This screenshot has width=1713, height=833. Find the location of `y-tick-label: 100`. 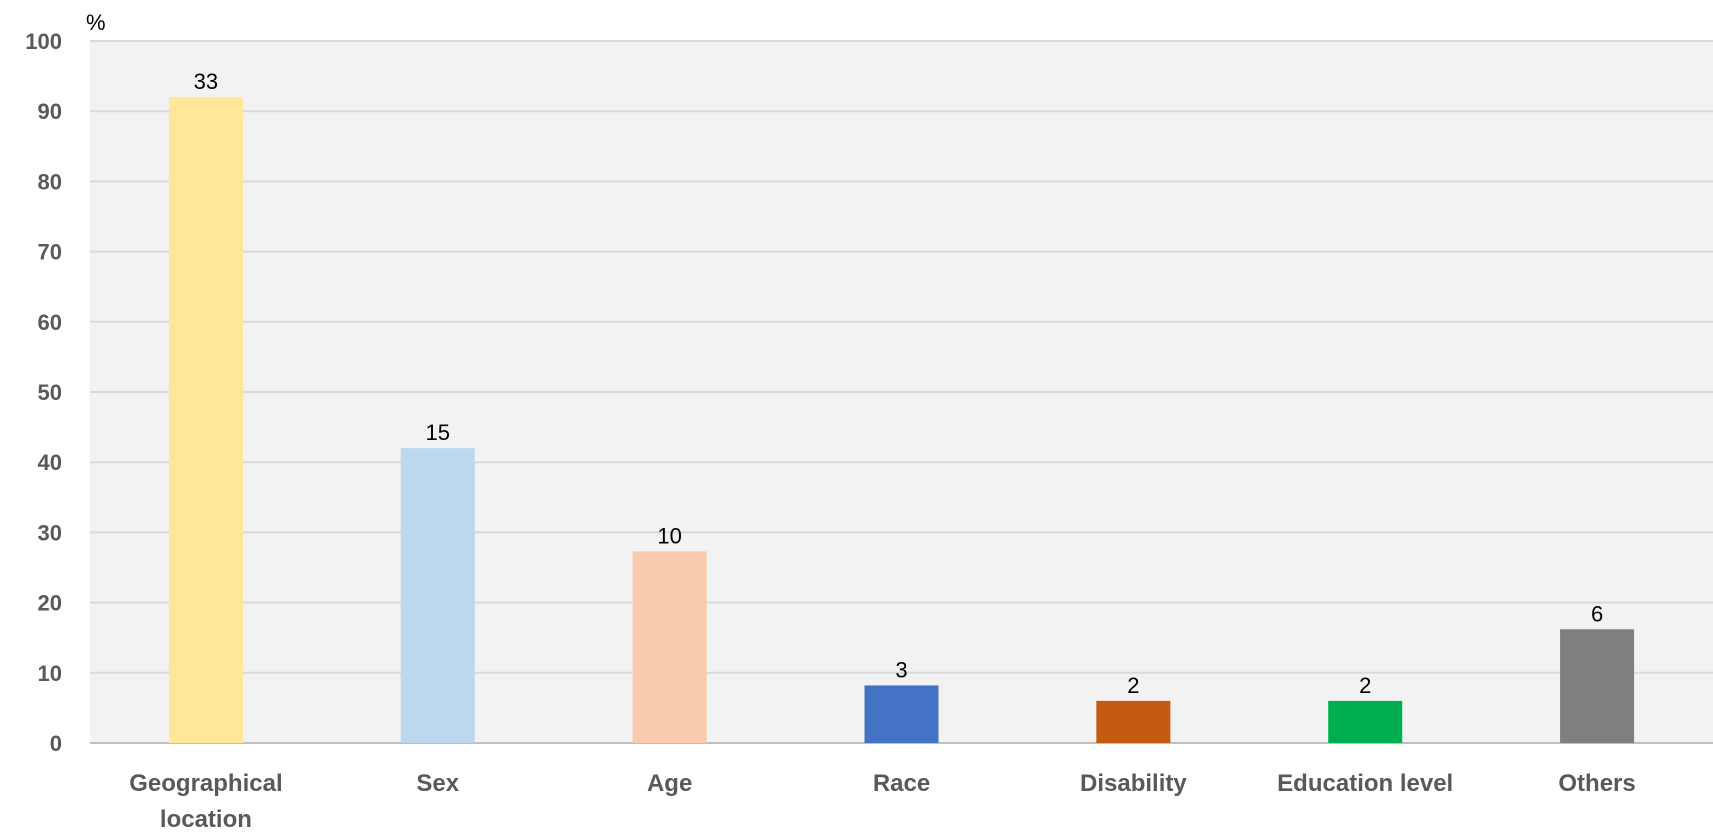

y-tick-label: 100 is located at coordinates (43, 41).